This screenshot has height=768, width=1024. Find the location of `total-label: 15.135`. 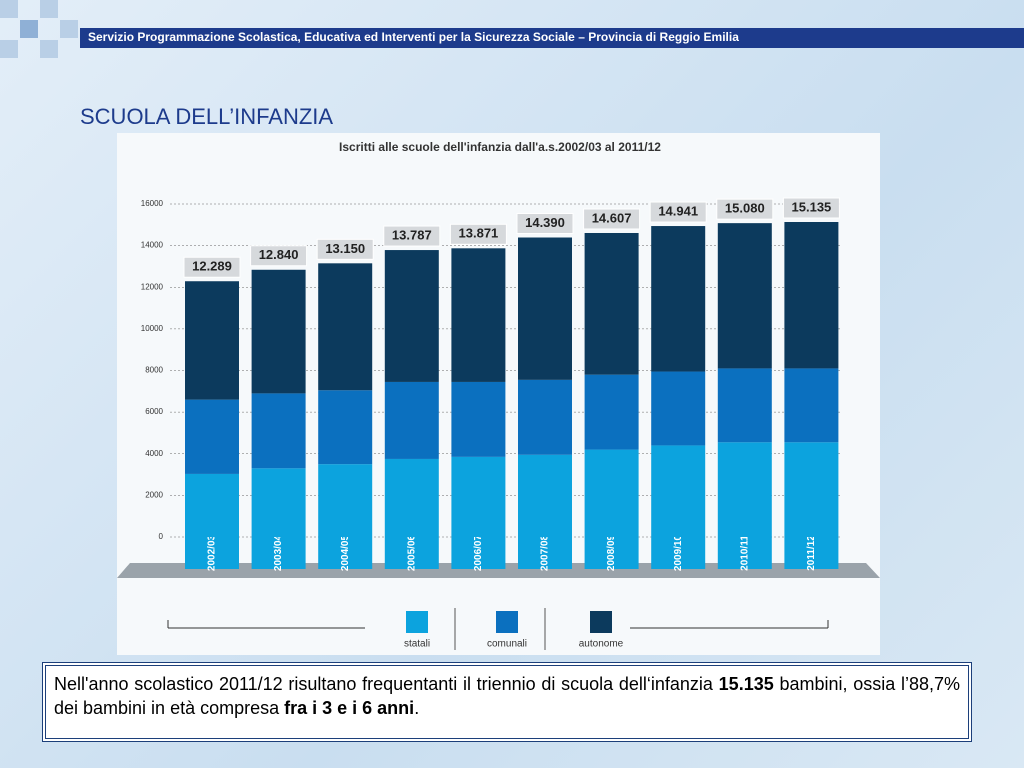

total-label: 15.135 is located at coordinates (812, 206).